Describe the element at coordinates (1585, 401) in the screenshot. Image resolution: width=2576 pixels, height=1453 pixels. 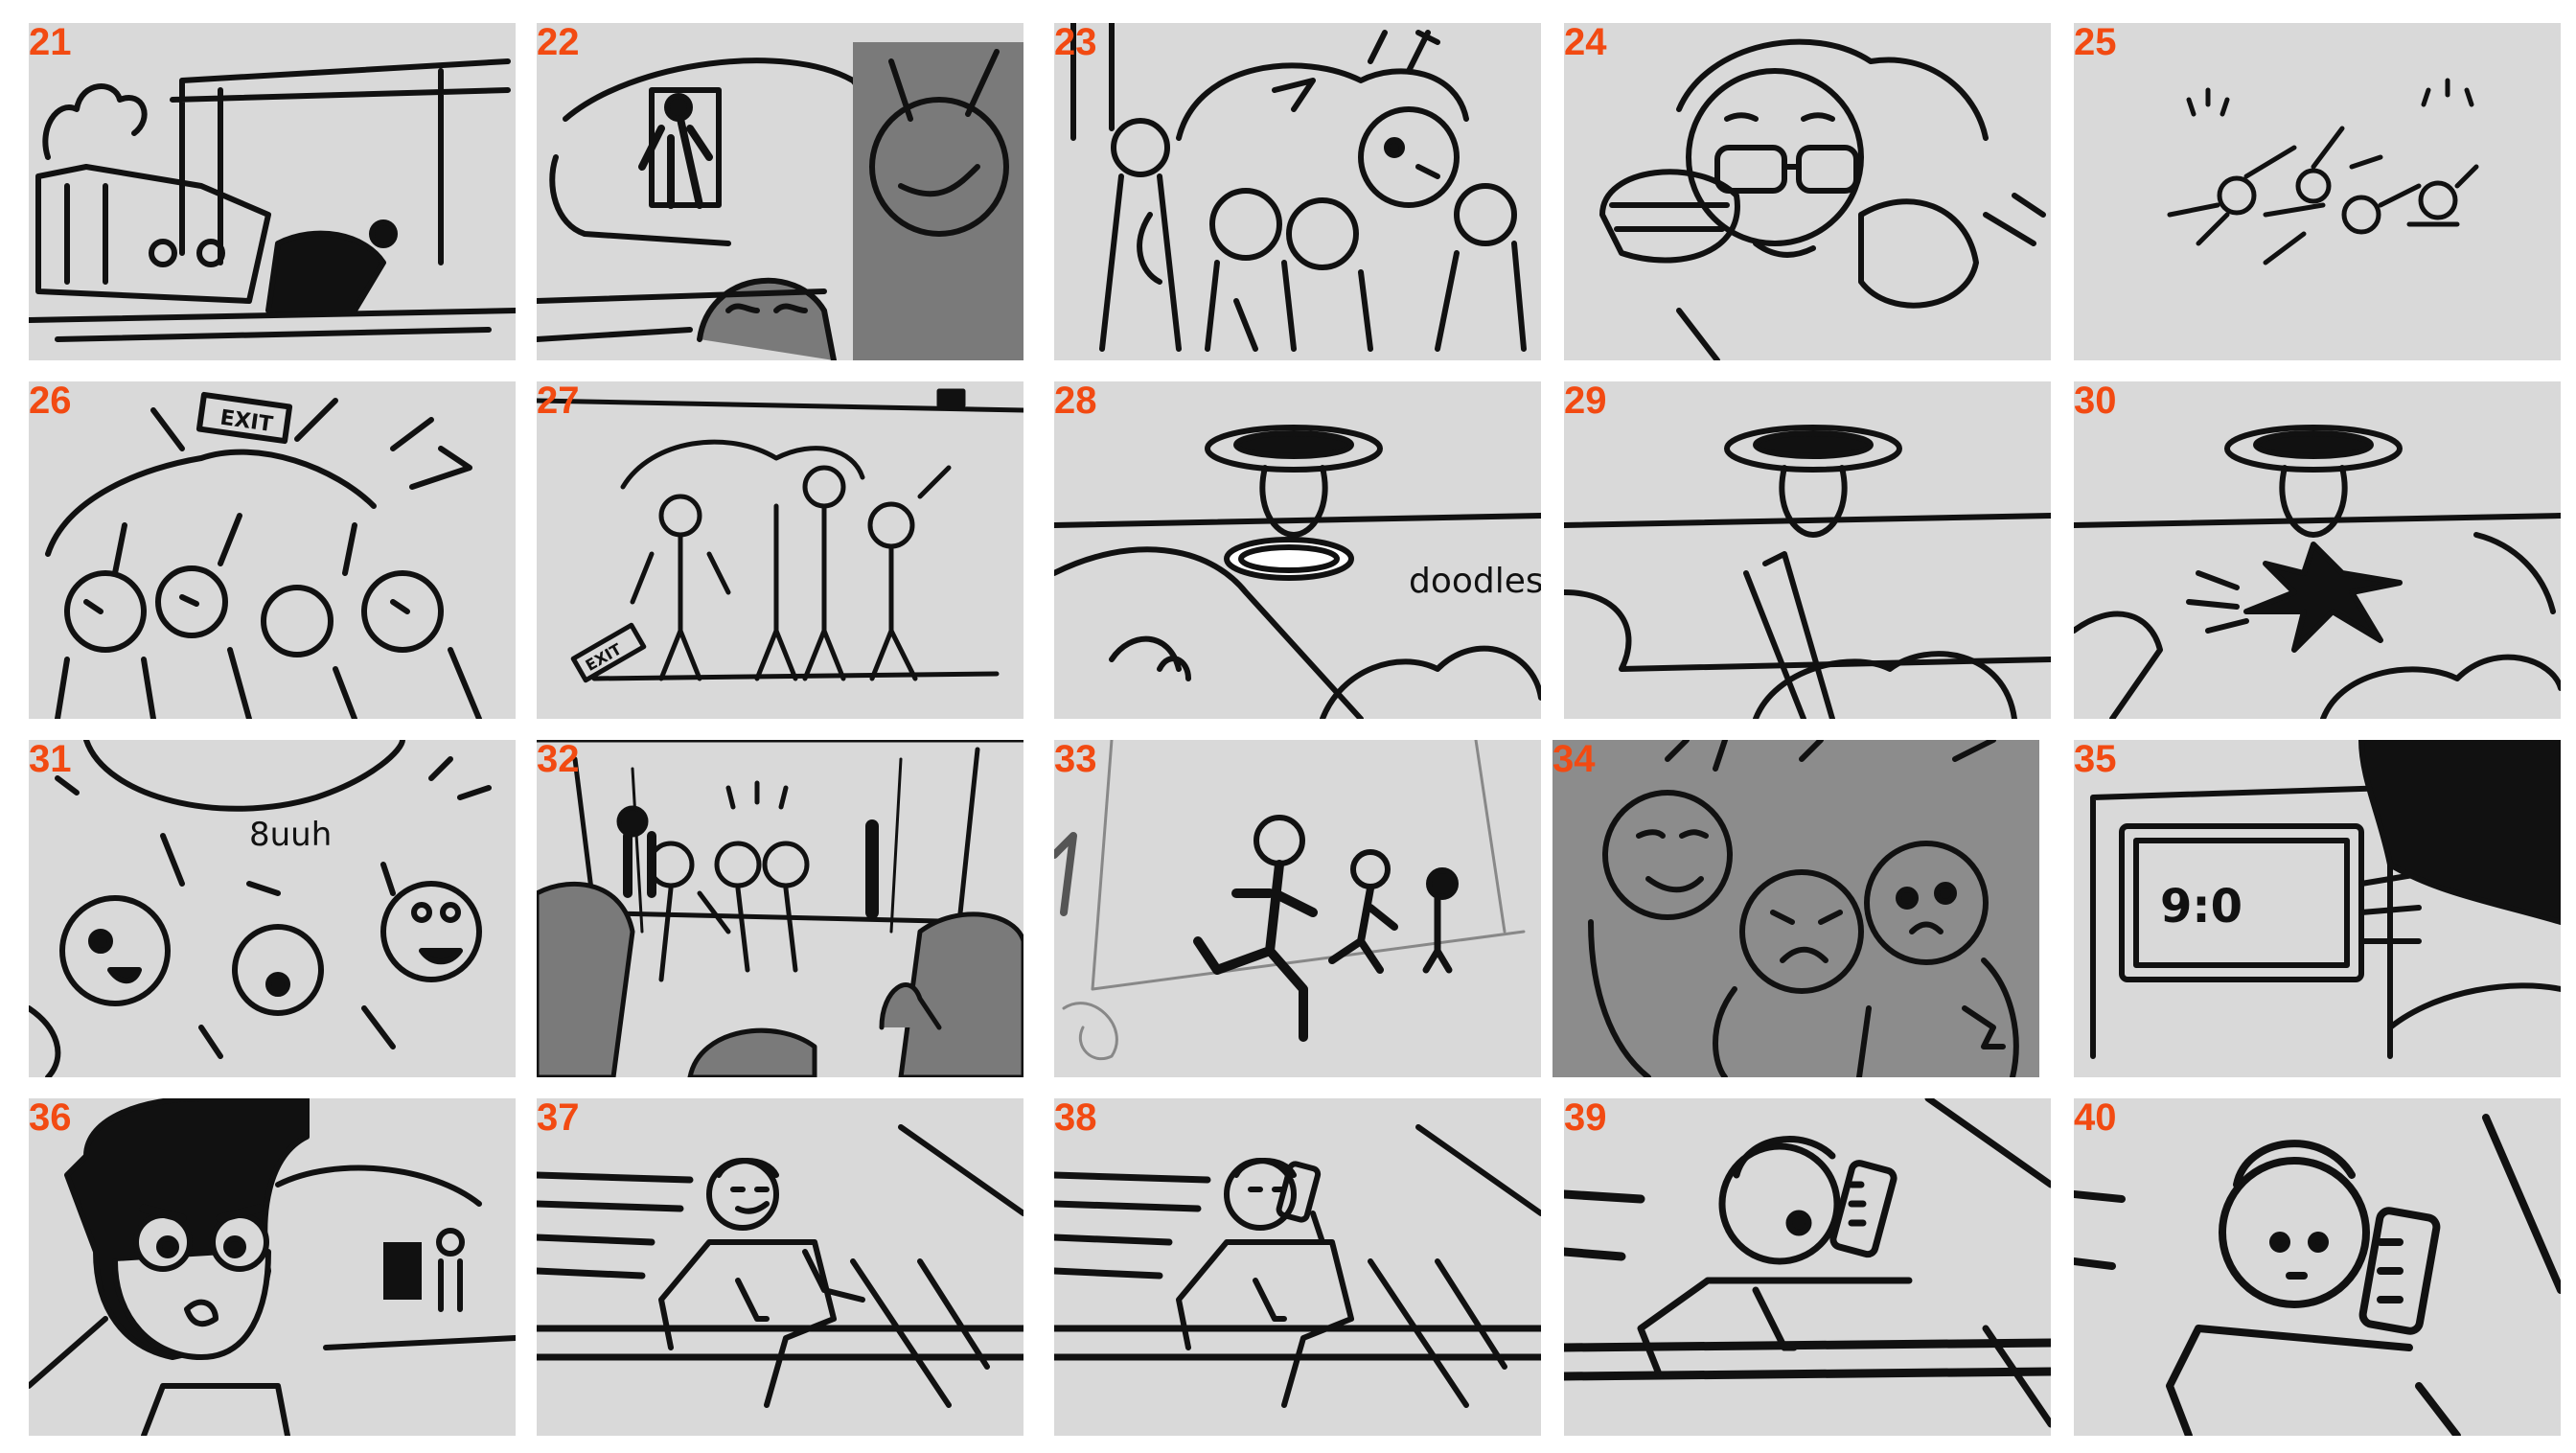
I see `panel-number: 29` at that location.